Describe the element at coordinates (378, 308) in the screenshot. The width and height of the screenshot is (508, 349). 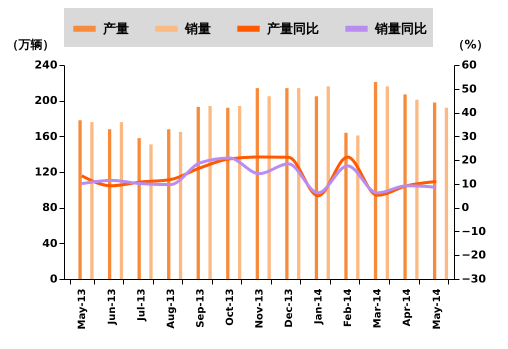
I see `x-tick-label: Mar-14` at that location.